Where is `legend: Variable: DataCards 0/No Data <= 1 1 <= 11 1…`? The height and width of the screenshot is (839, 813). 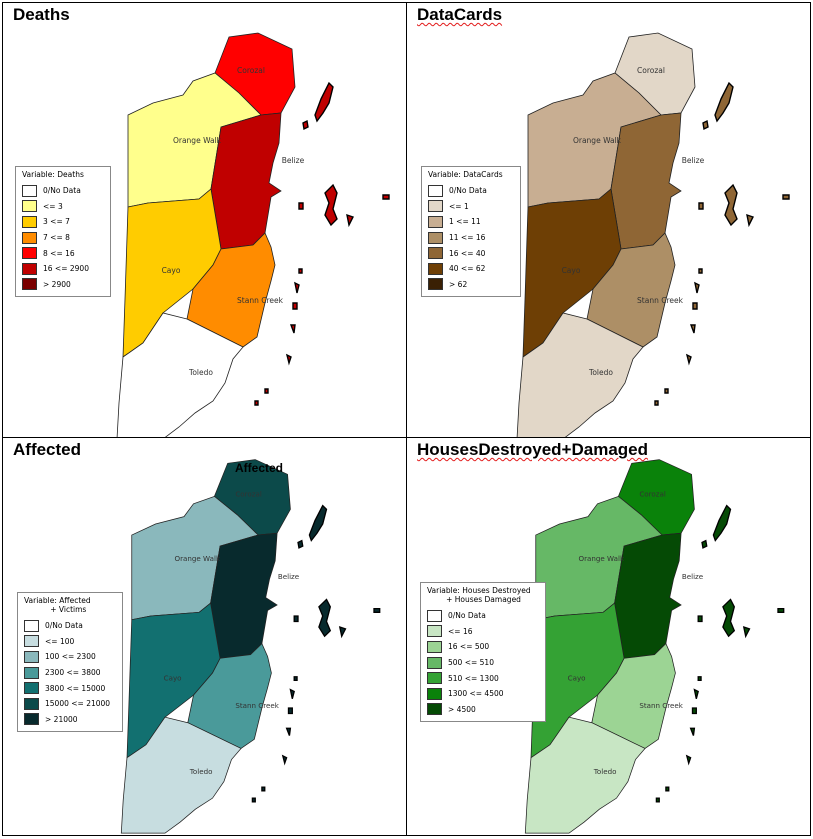
legend: Variable: DataCards 0/No Data <= 1 1 <= 11 1… is located at coordinates (471, 232).